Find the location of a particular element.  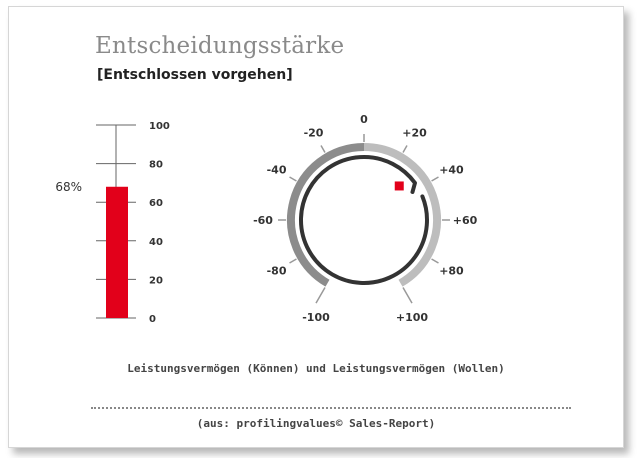

dial-tick-label: +60 is located at coordinates (465, 220).